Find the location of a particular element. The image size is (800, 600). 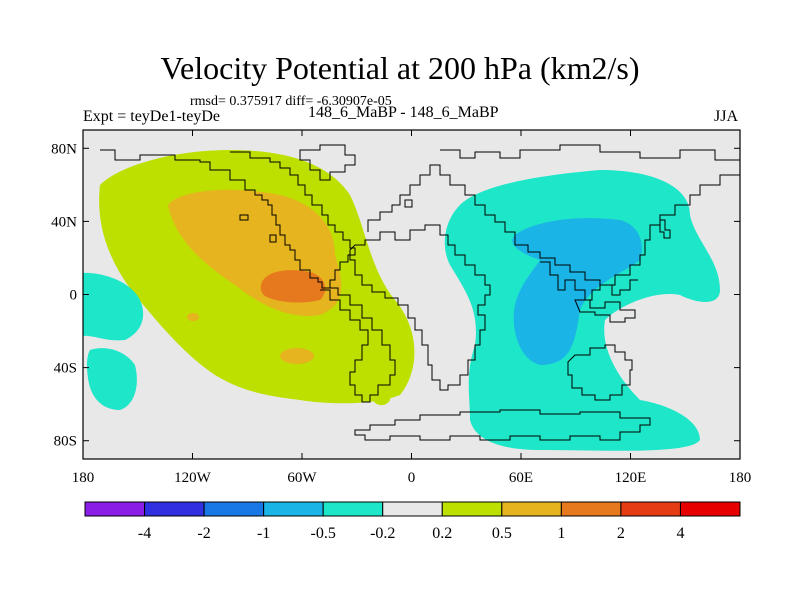

x-tick-label: 60E is located at coordinates (521, 478).